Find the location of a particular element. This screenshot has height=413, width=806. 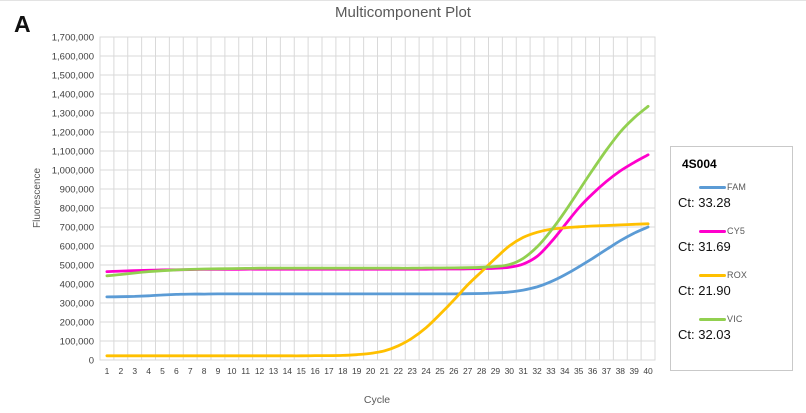

svg-text: 31 is located at coordinates (523, 371).